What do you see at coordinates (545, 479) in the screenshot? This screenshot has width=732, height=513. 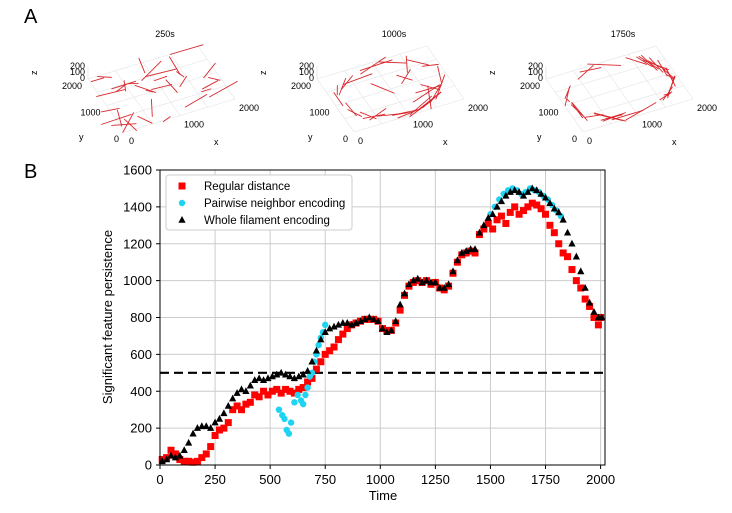 I see `x-tick-label: 1750` at bounding box center [545, 479].